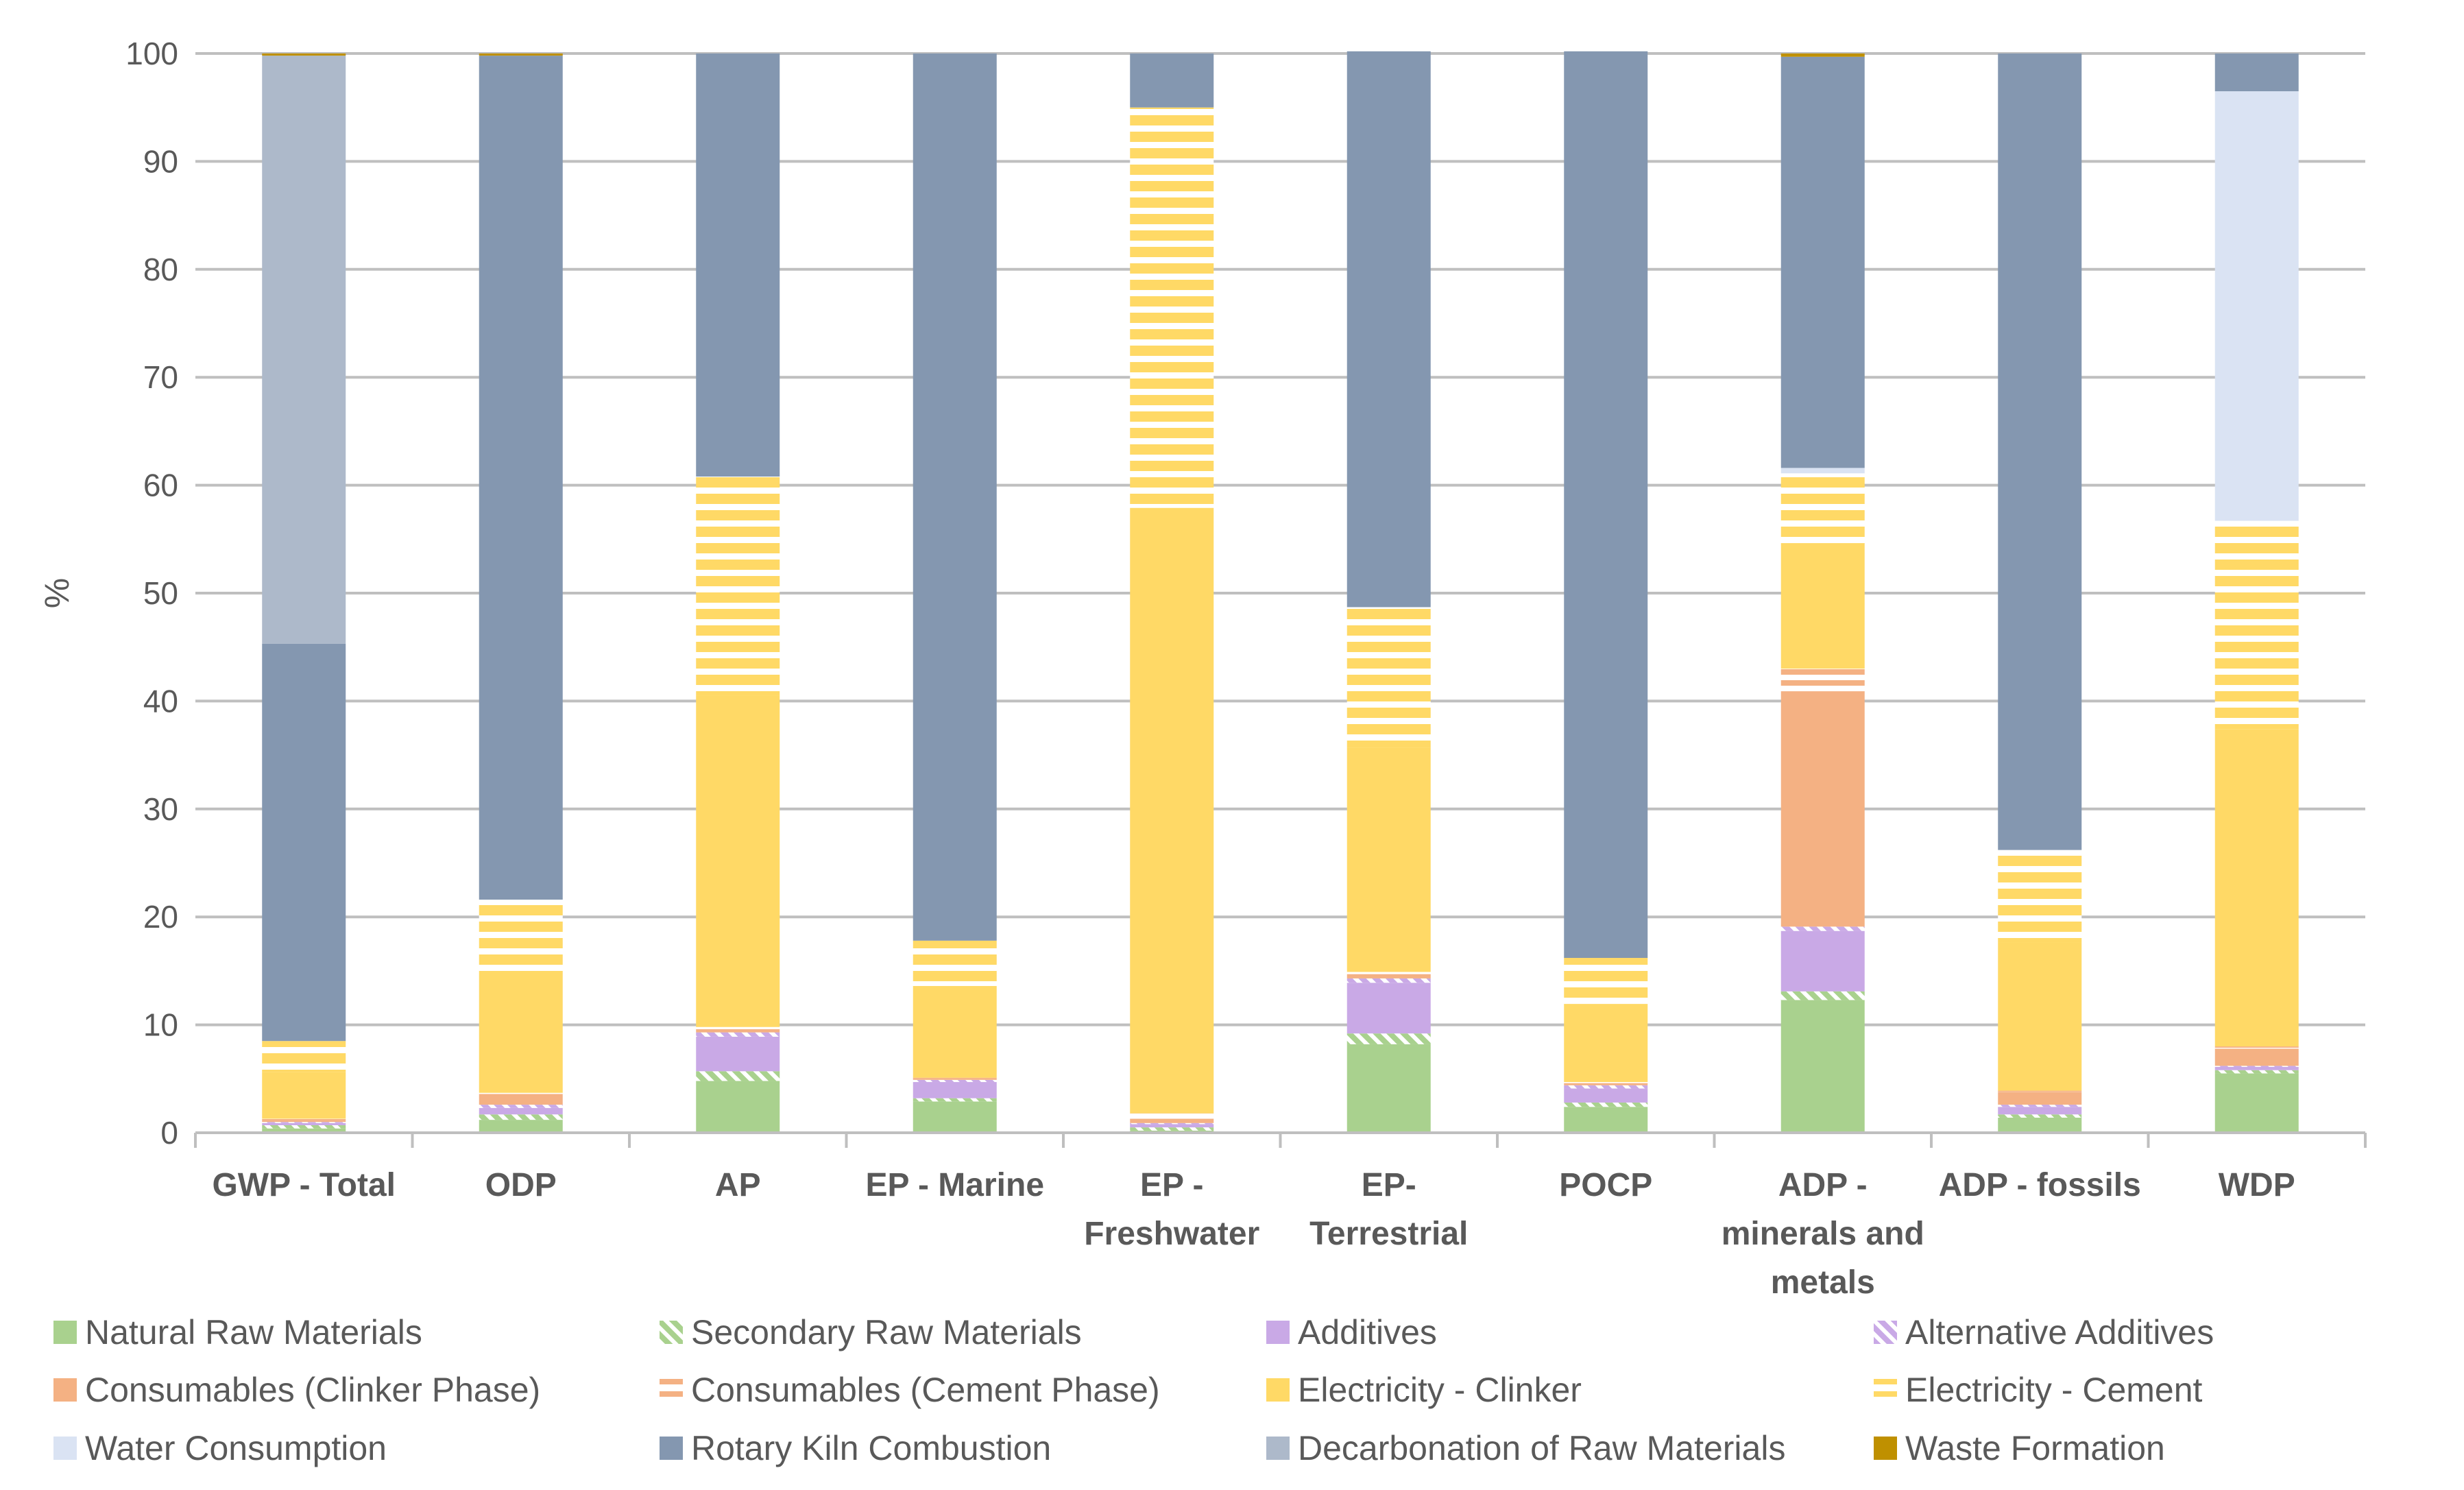 Image resolution: width=2464 pixels, height=1490 pixels. What do you see at coordinates (521, 1185) in the screenshot?
I see `x-tick-label: ODP` at bounding box center [521, 1185].